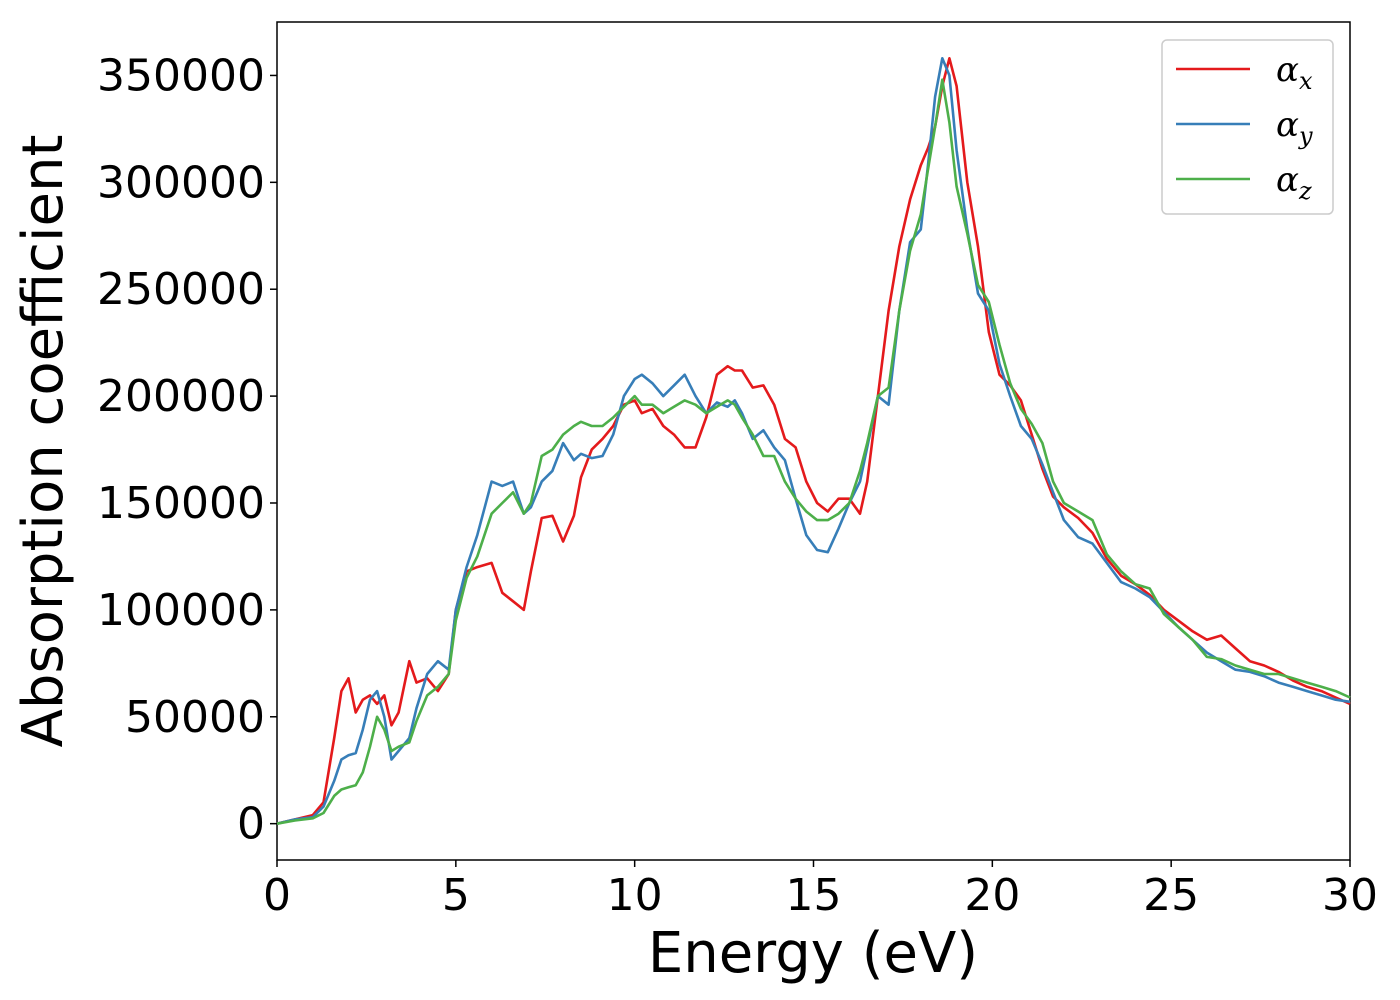 The height and width of the screenshot is (1000, 1400). What do you see at coordinates (181, 503) in the screenshot?
I see `y-tick-label: 150000` at bounding box center [181, 503].